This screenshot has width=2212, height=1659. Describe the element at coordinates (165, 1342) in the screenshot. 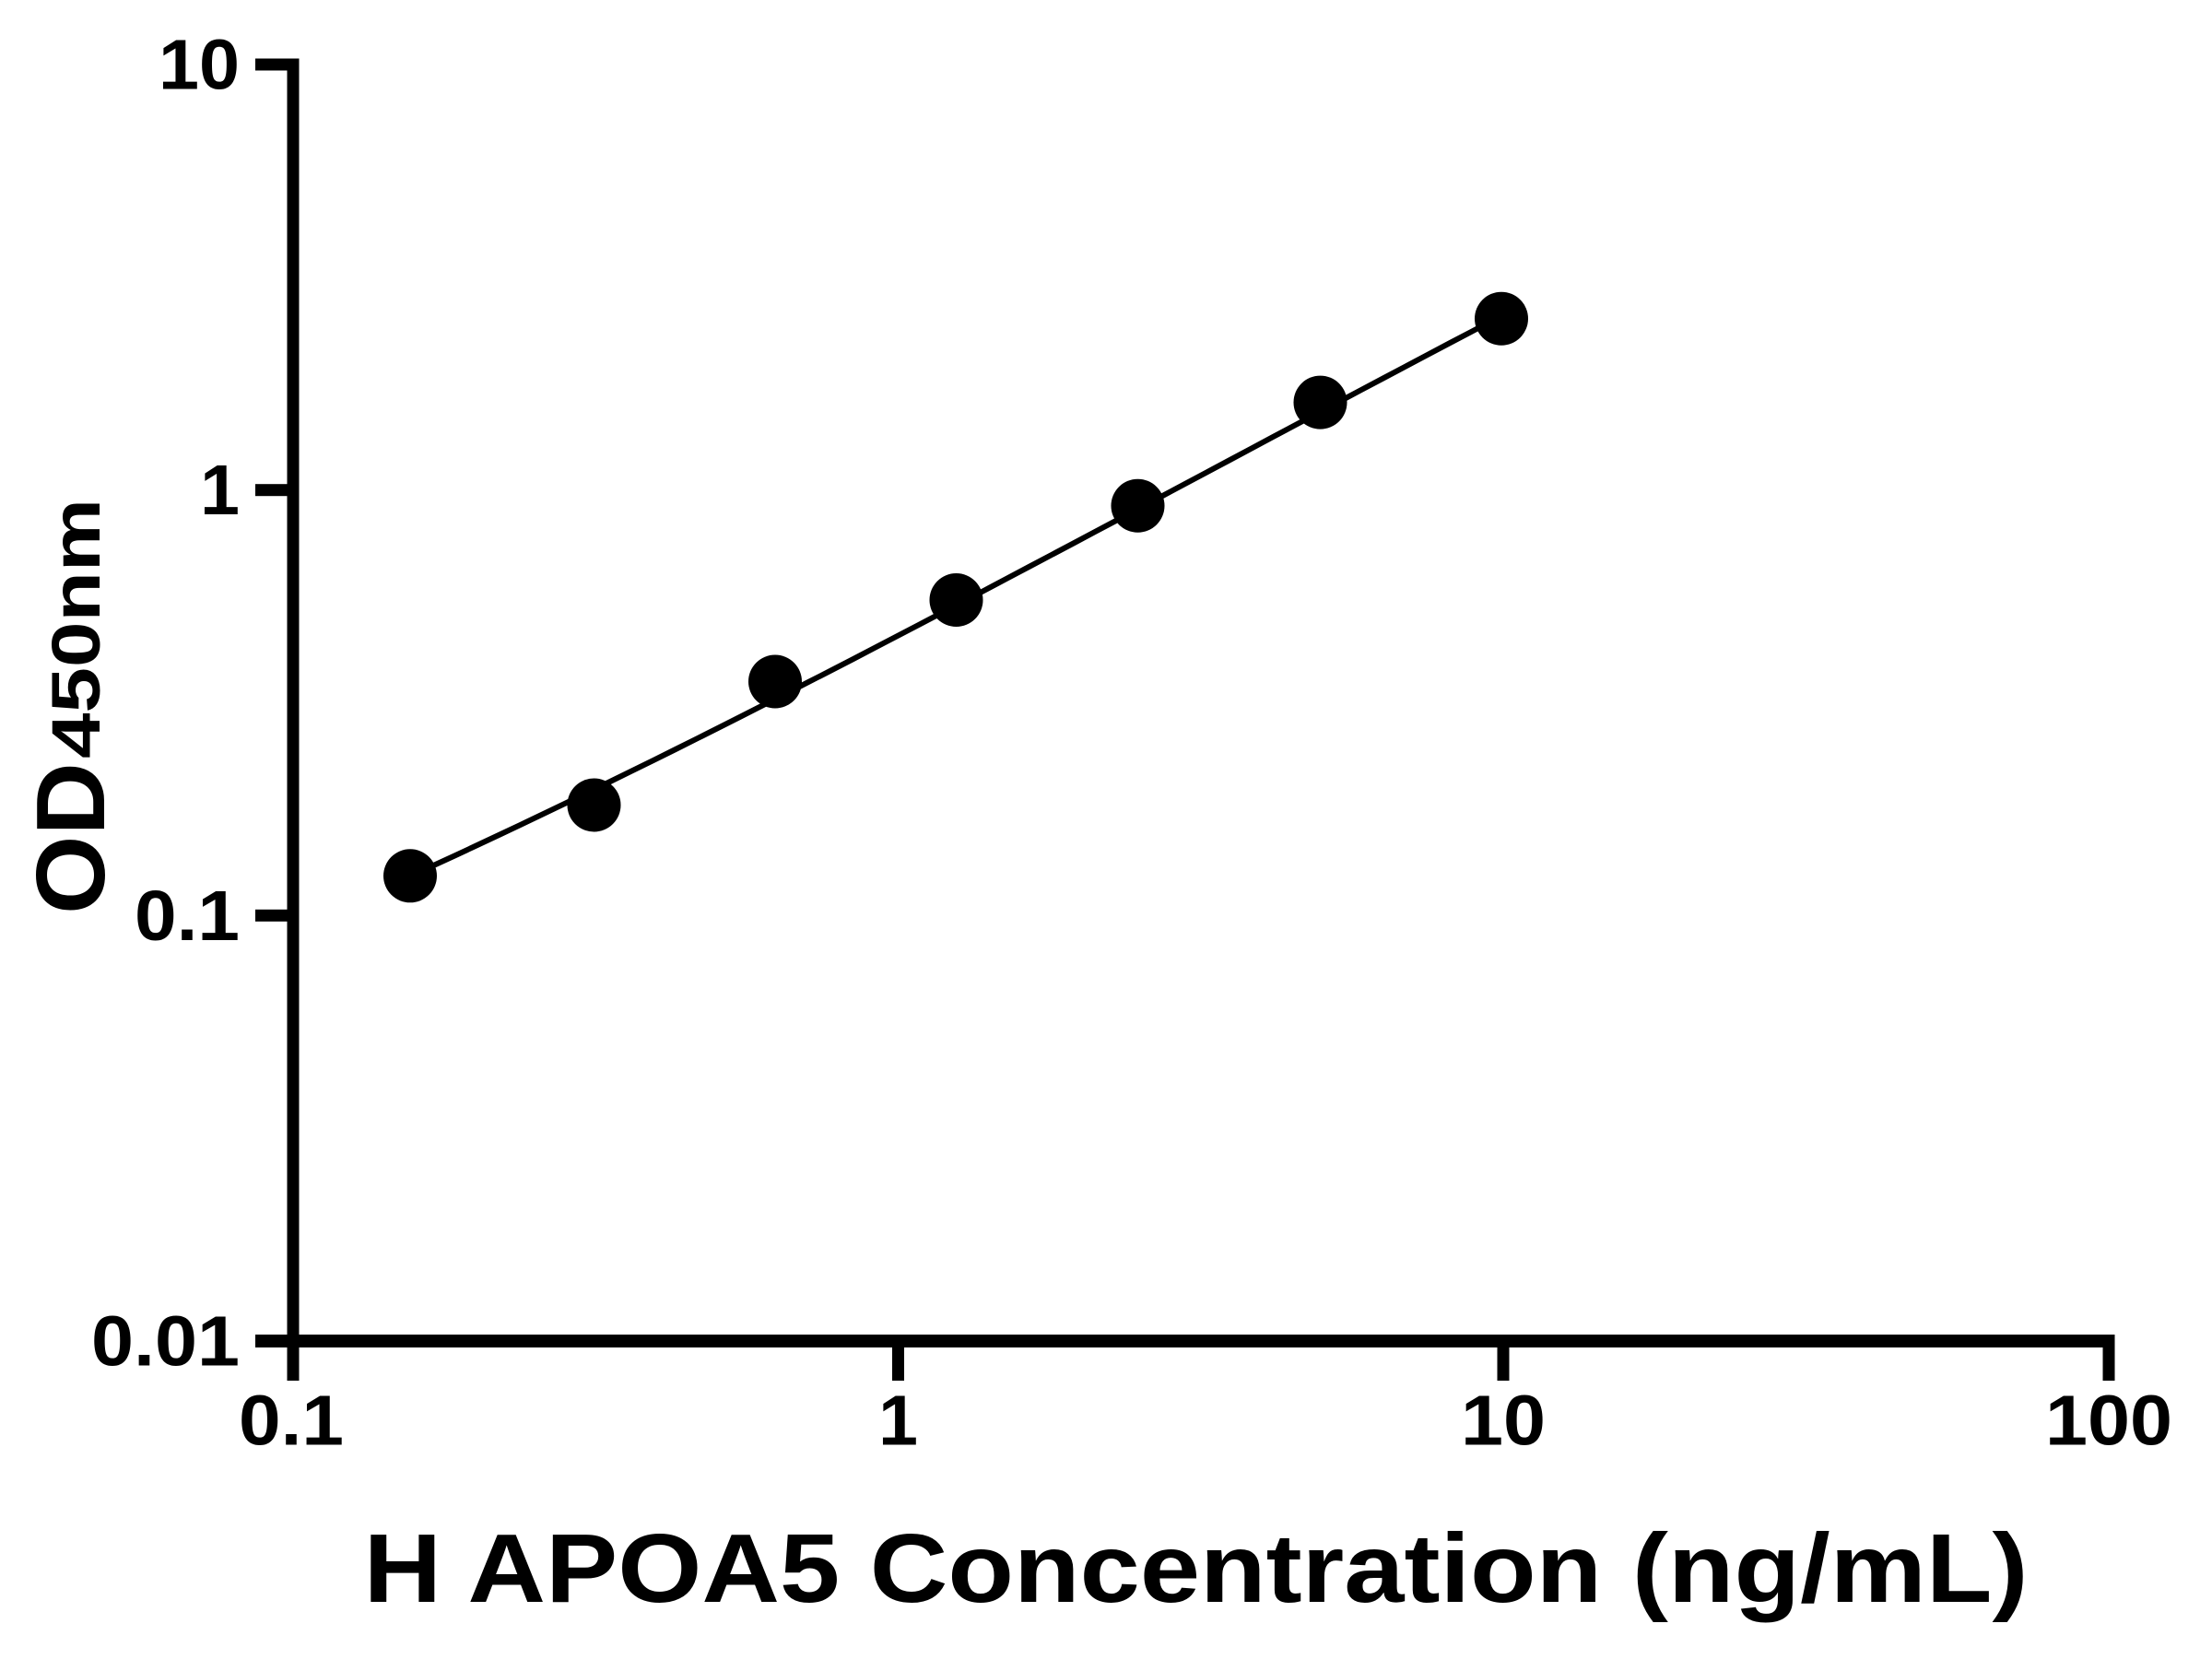

I see `svg-text: 0.01` at that location.